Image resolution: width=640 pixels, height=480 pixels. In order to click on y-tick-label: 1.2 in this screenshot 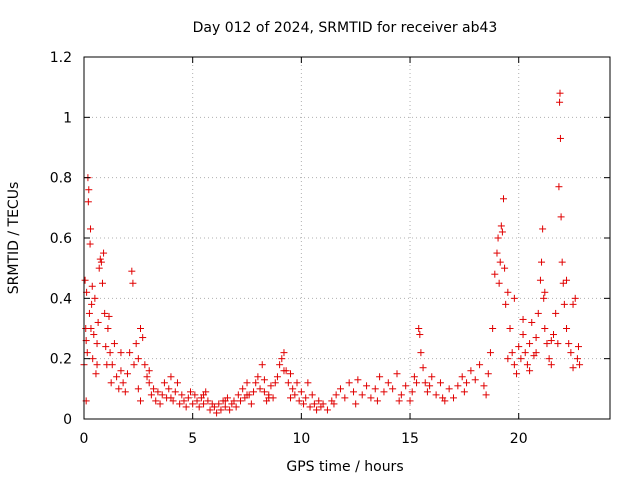, I will do `click(61, 58)`.